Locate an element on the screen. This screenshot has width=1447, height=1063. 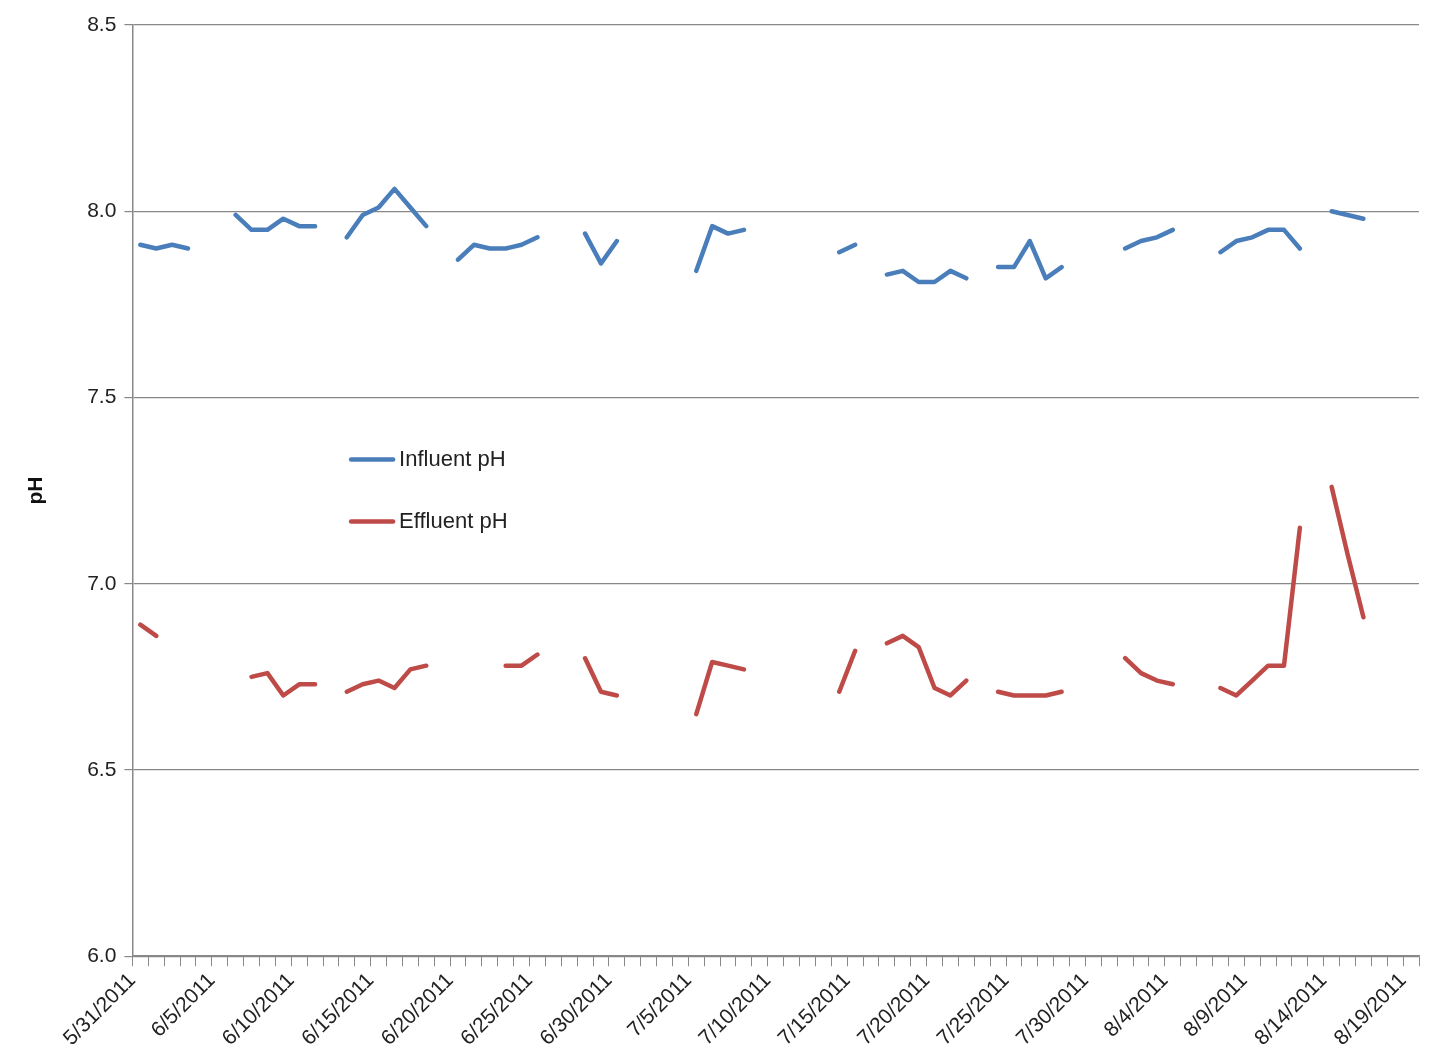
legend-label: Effluent pH is located at coordinates (453, 520).